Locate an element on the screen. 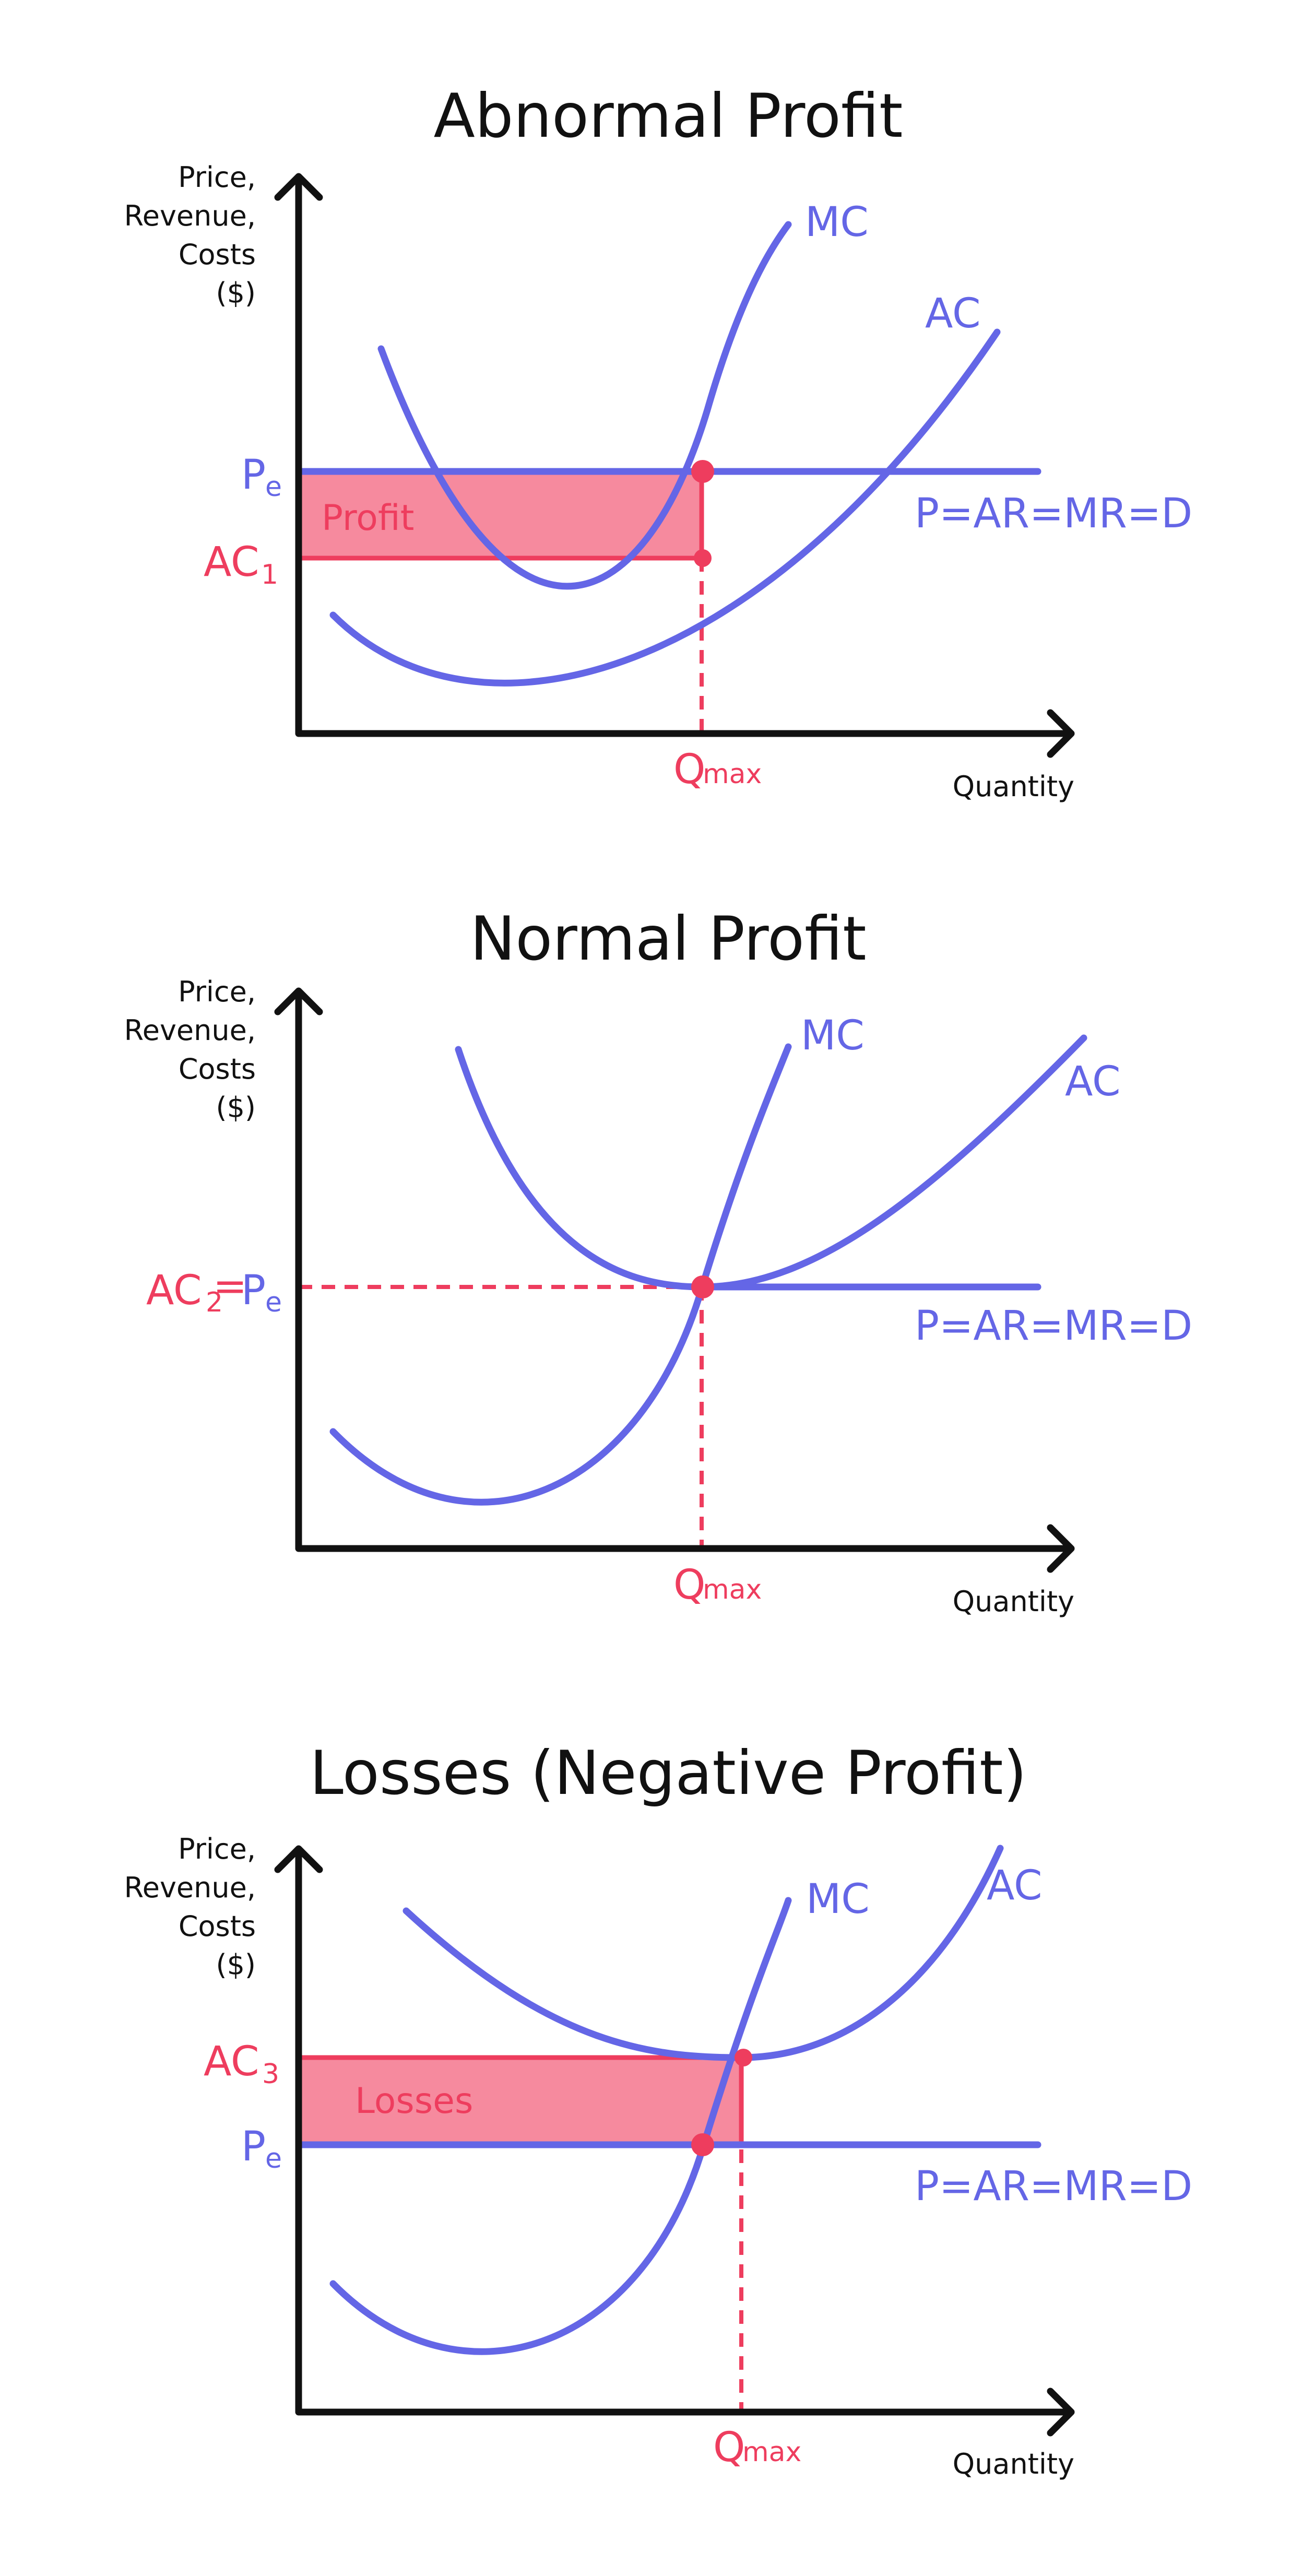  diagram-title: Abnormal Profit is located at coordinates (669, 116).